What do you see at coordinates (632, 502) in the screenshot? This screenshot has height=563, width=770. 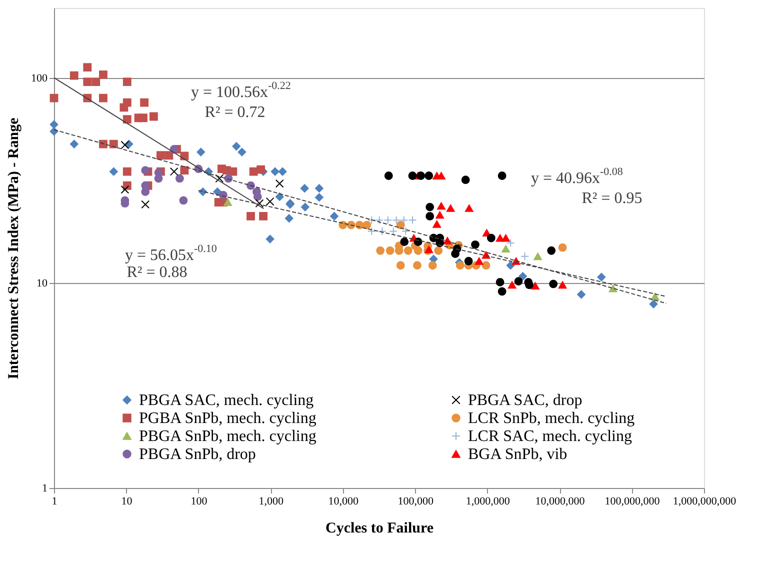 I see `x-tick-label: 100,000,000` at bounding box center [632, 502].